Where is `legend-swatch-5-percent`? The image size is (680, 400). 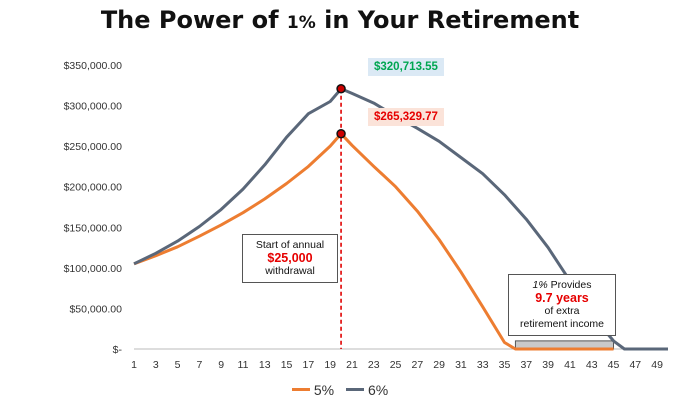
legend-swatch-5-percent is located at coordinates (300, 389).